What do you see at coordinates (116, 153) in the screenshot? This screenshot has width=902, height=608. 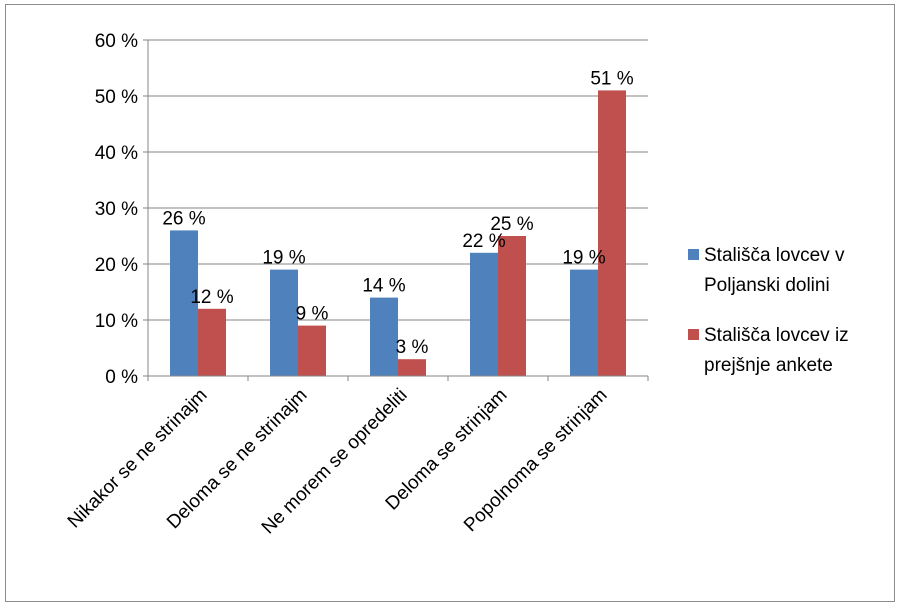 I see `y-tick-label: 40 %` at bounding box center [116, 153].